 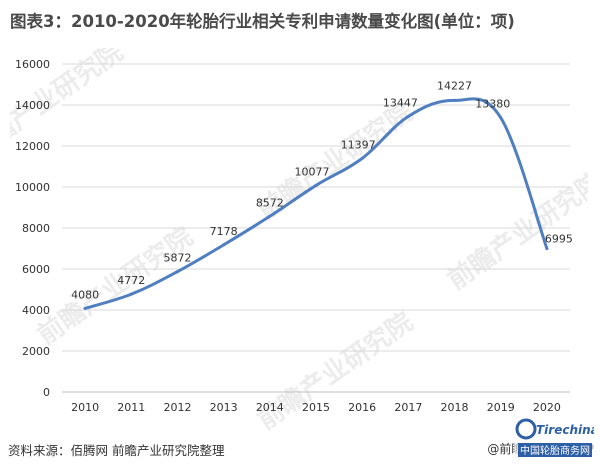 I want to click on data-label: 4772, so click(x=131, y=280).